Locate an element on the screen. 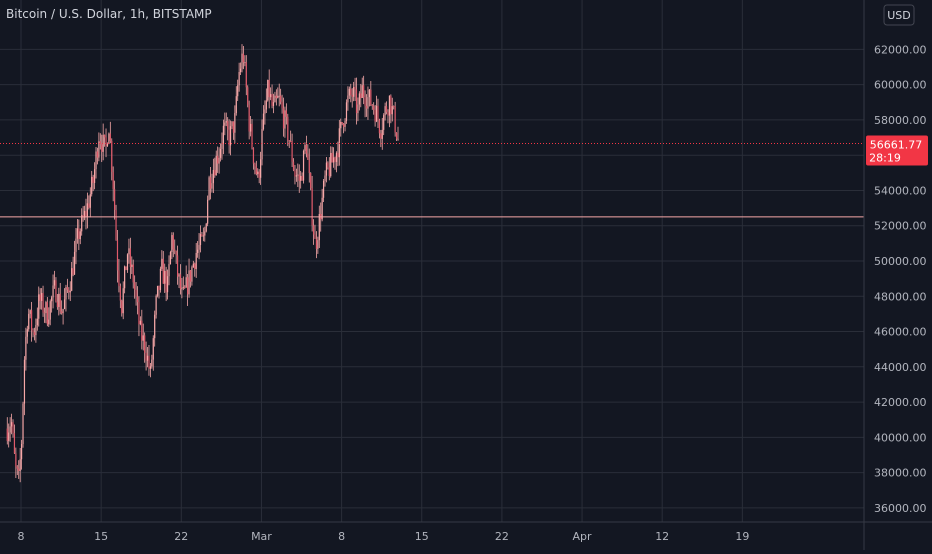 The width and height of the screenshot is (932, 554). x-tick-label: 8 is located at coordinates (341, 536).